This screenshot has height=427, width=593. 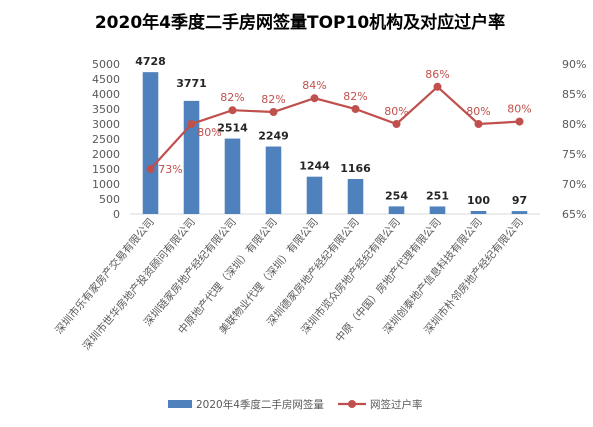 I want to click on legend-swatch-bar, so click(x=180, y=404).